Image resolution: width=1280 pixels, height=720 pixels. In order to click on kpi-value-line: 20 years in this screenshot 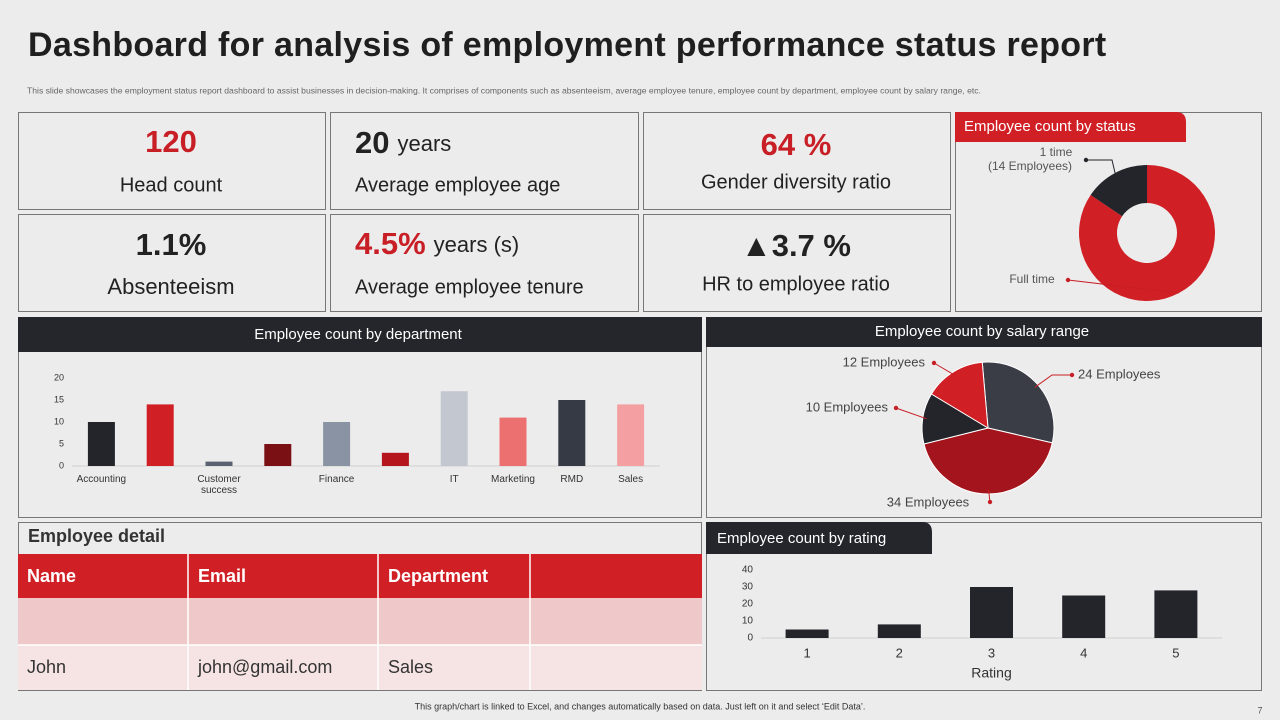, I will do `click(403, 142)`.